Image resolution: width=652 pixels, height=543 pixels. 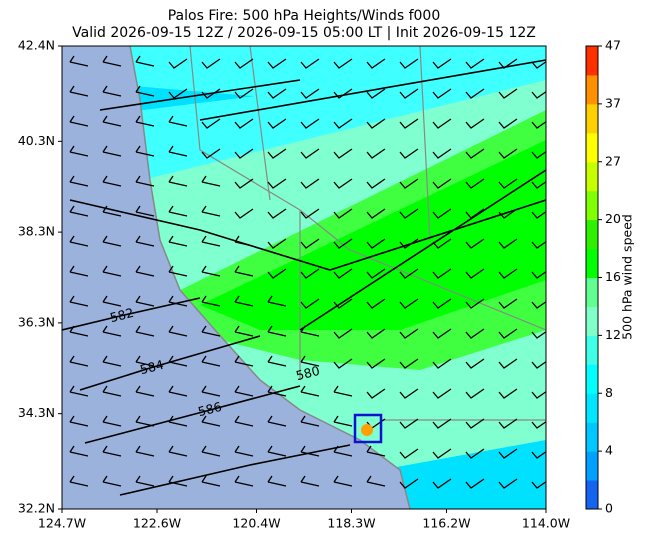 What do you see at coordinates (609, 450) in the screenshot?
I see `colorbar-tick-label: 4` at bounding box center [609, 450].